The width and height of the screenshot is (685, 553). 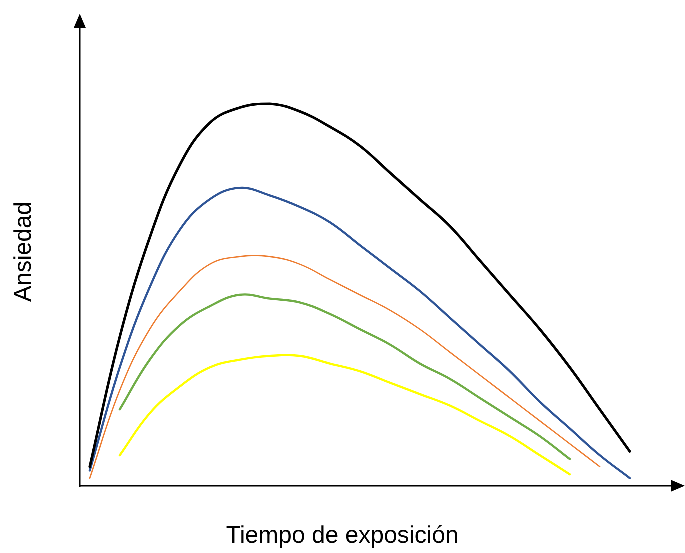 I want to click on x-axis-title: Tiempo de exposición, so click(x=342, y=536).